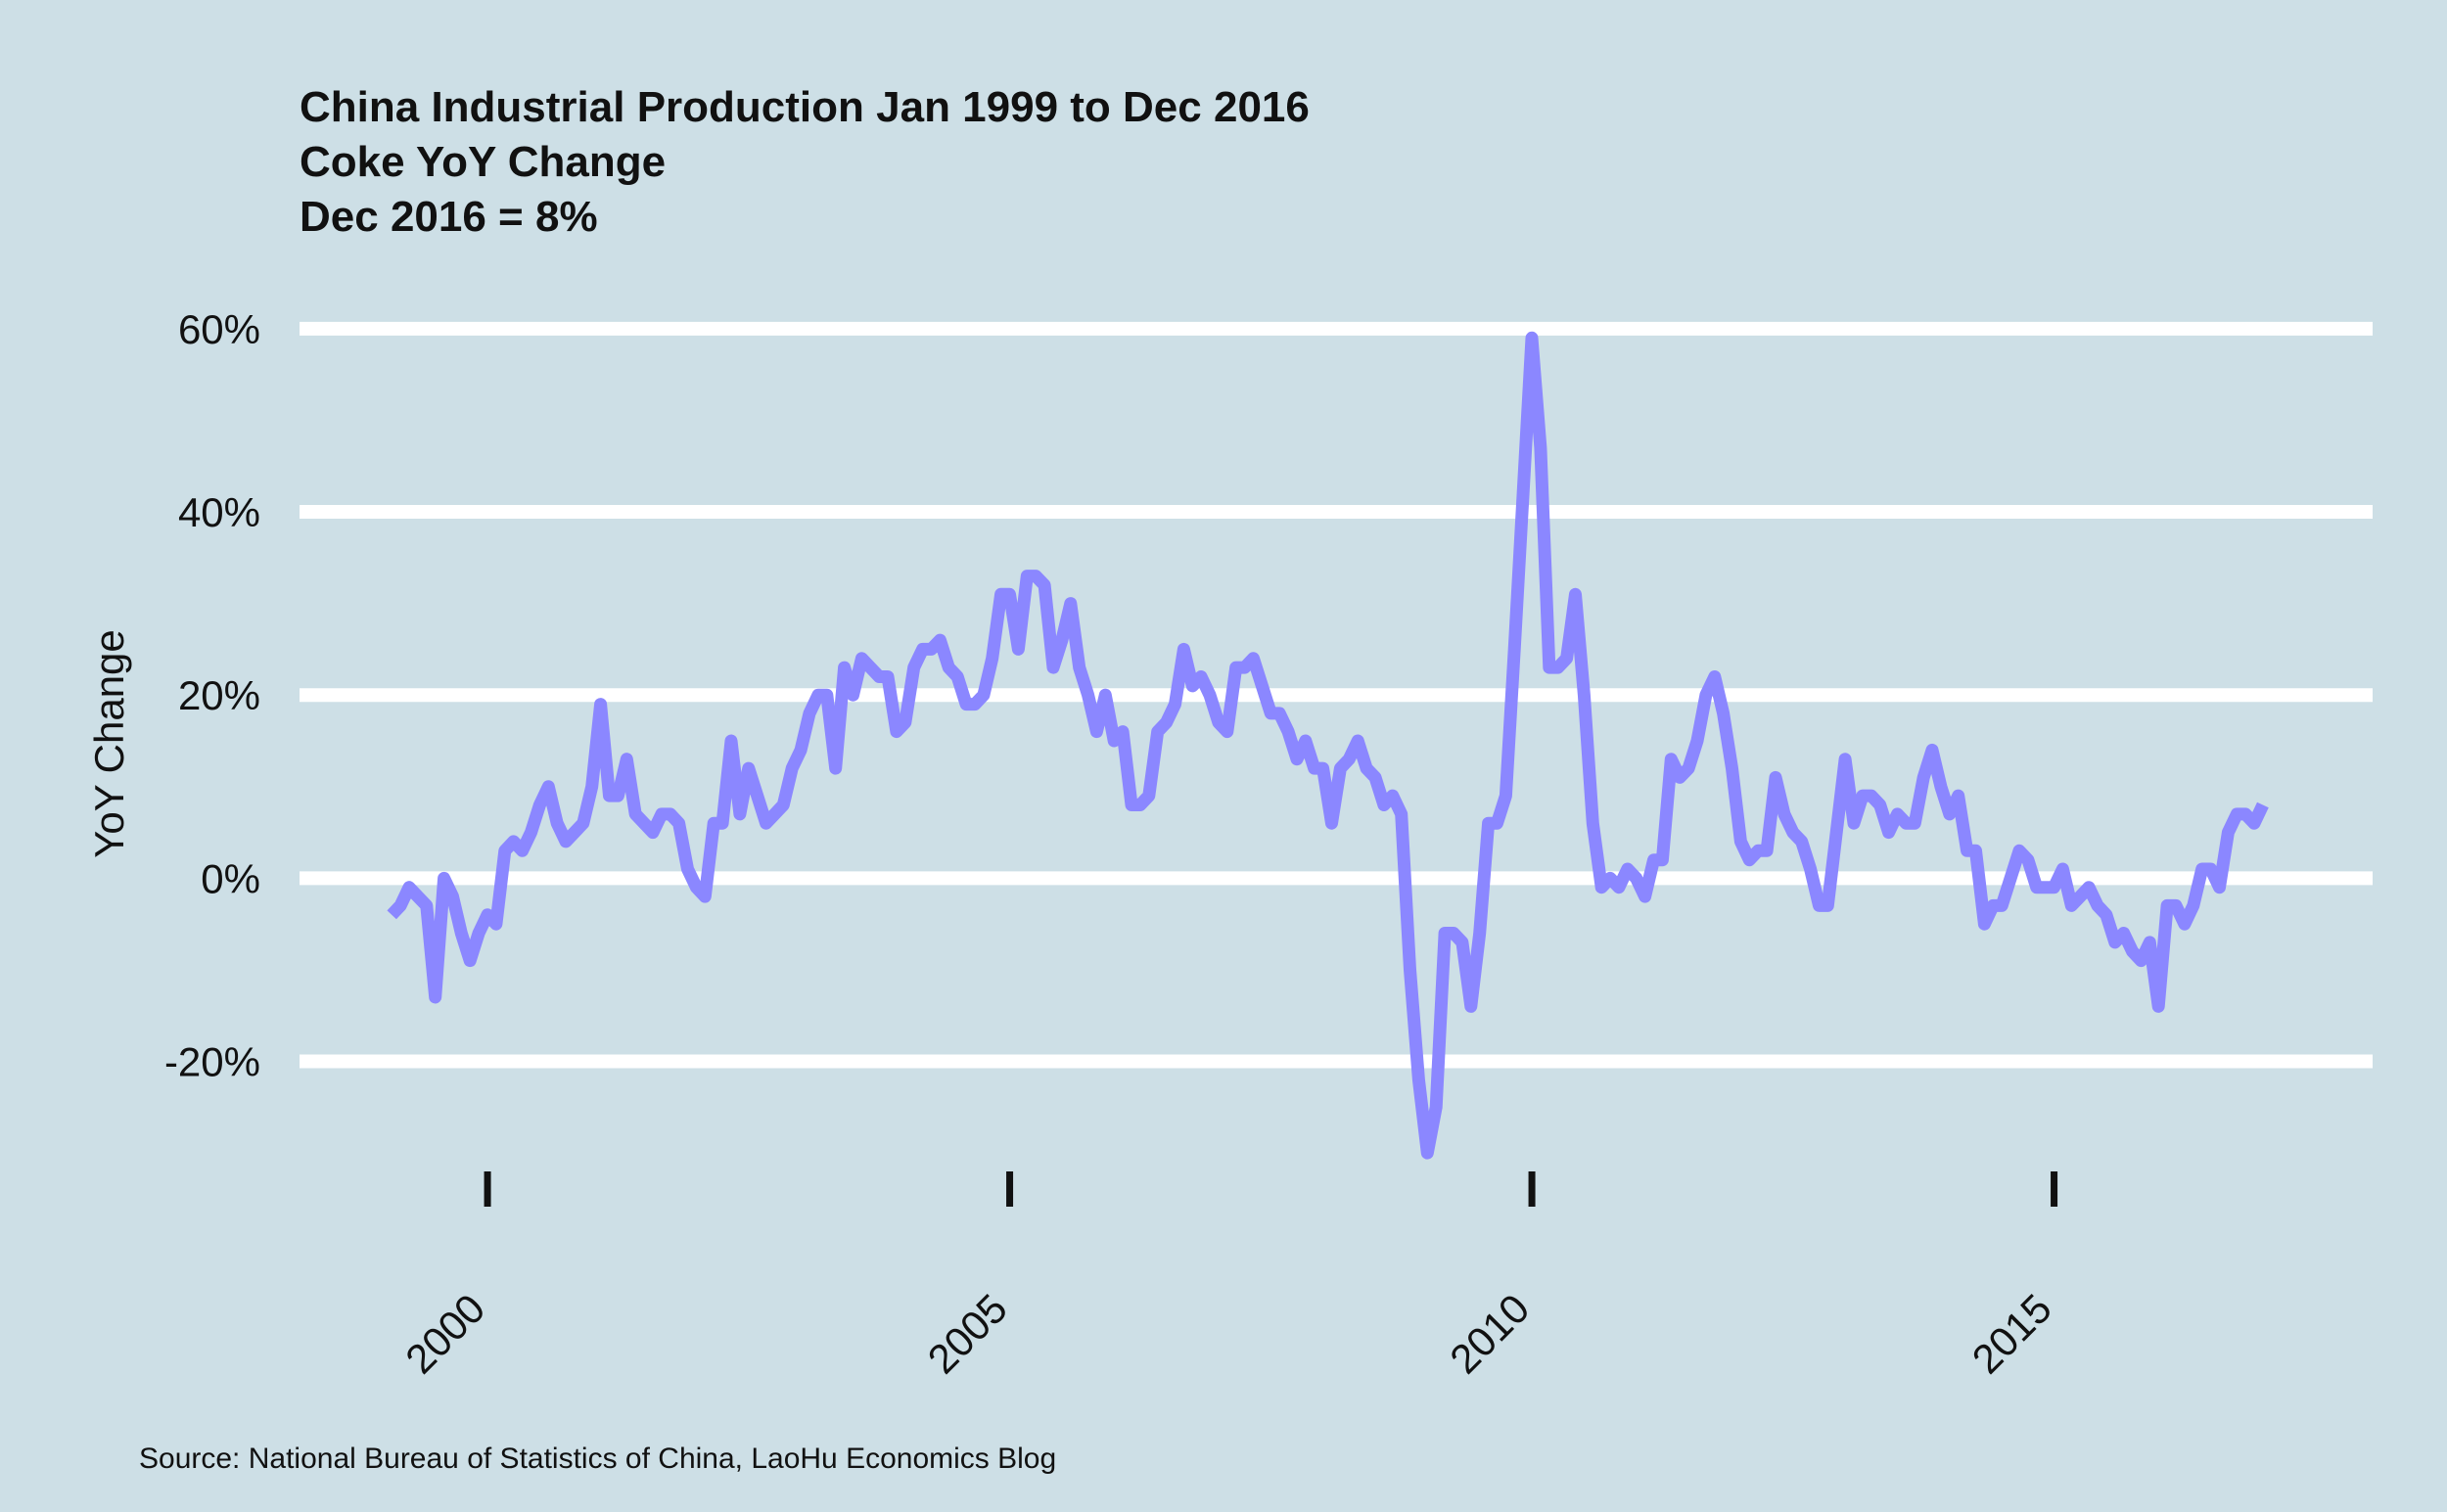 This screenshot has height=1512, width=2447. What do you see at coordinates (444, 1333) in the screenshot?
I see `x-tick-label: 2000` at bounding box center [444, 1333].